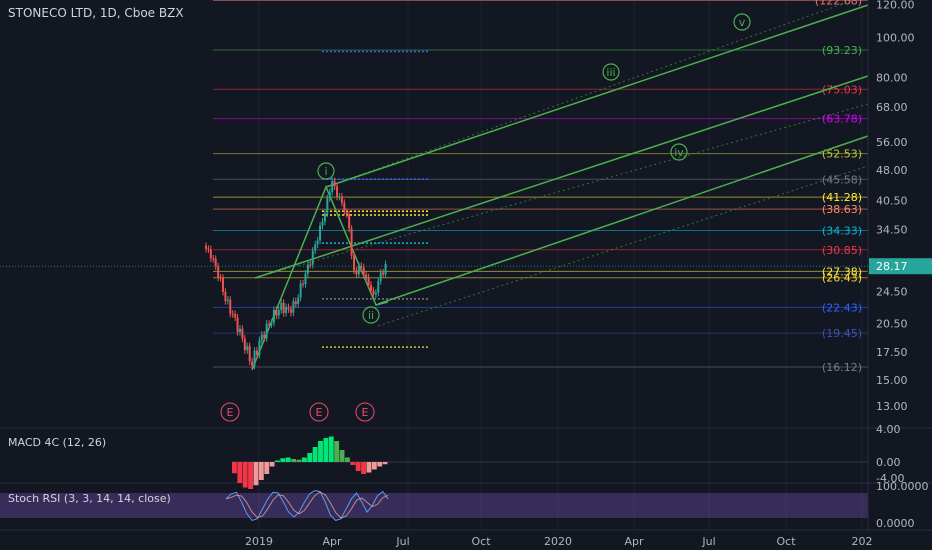  Describe the element at coordinates (842, 197) in the screenshot. I see `fib-level-label: (41.28)` at that location.